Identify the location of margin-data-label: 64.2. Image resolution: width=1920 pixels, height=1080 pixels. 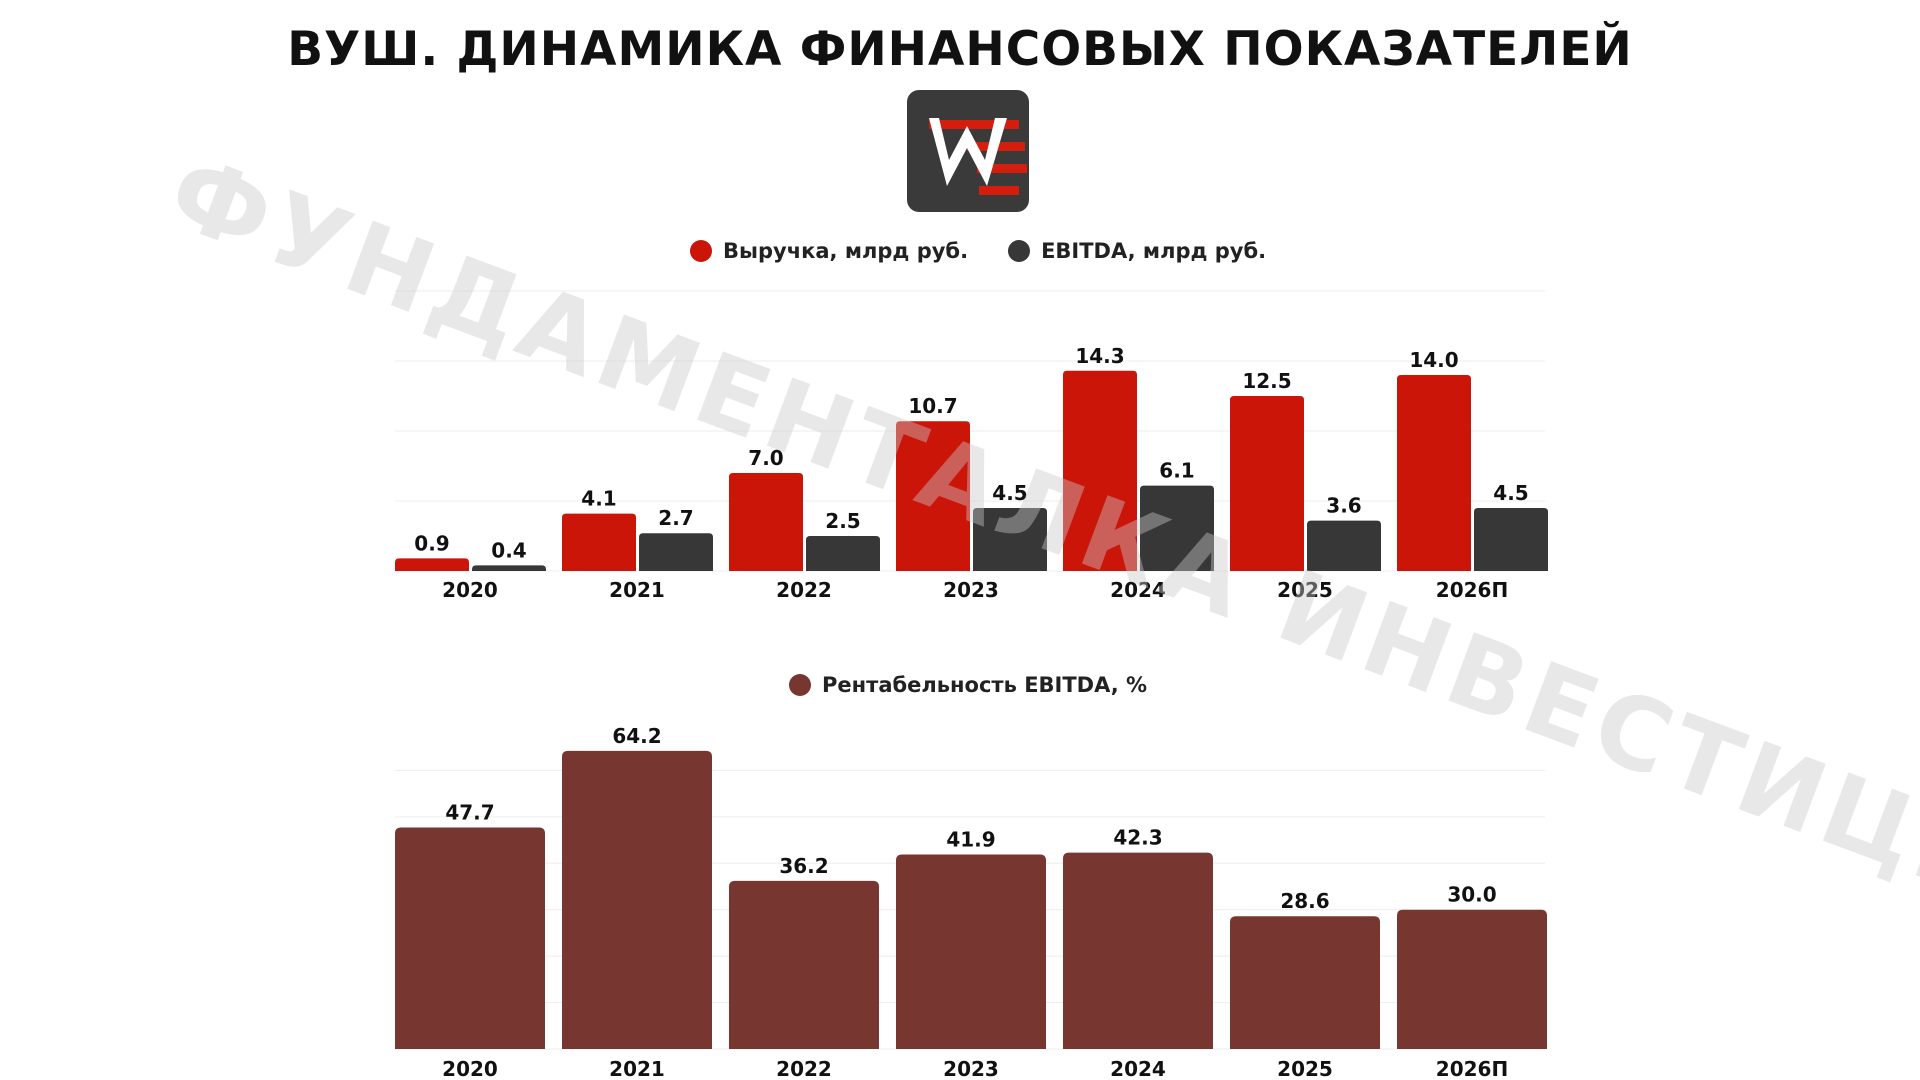
(636, 736).